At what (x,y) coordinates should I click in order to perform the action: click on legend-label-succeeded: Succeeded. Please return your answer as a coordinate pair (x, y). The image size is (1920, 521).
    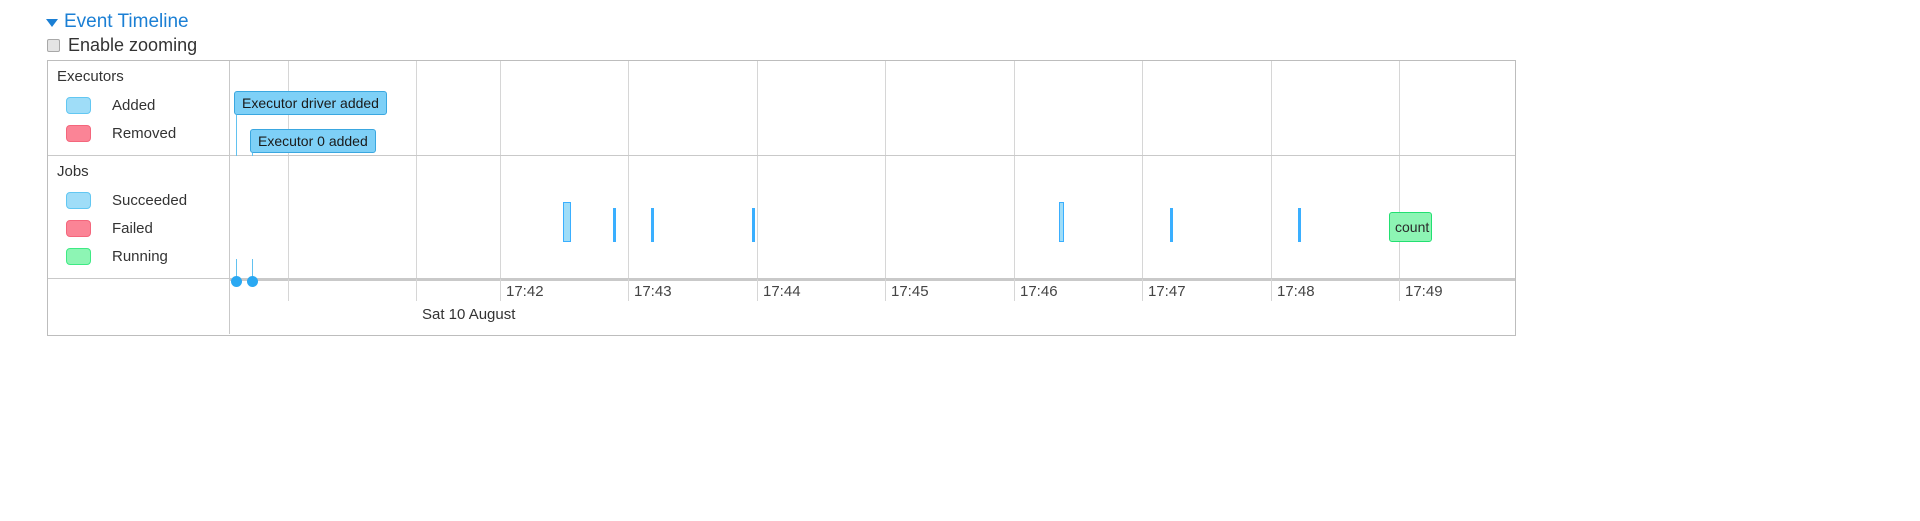
    Looking at the image, I should click on (150, 200).